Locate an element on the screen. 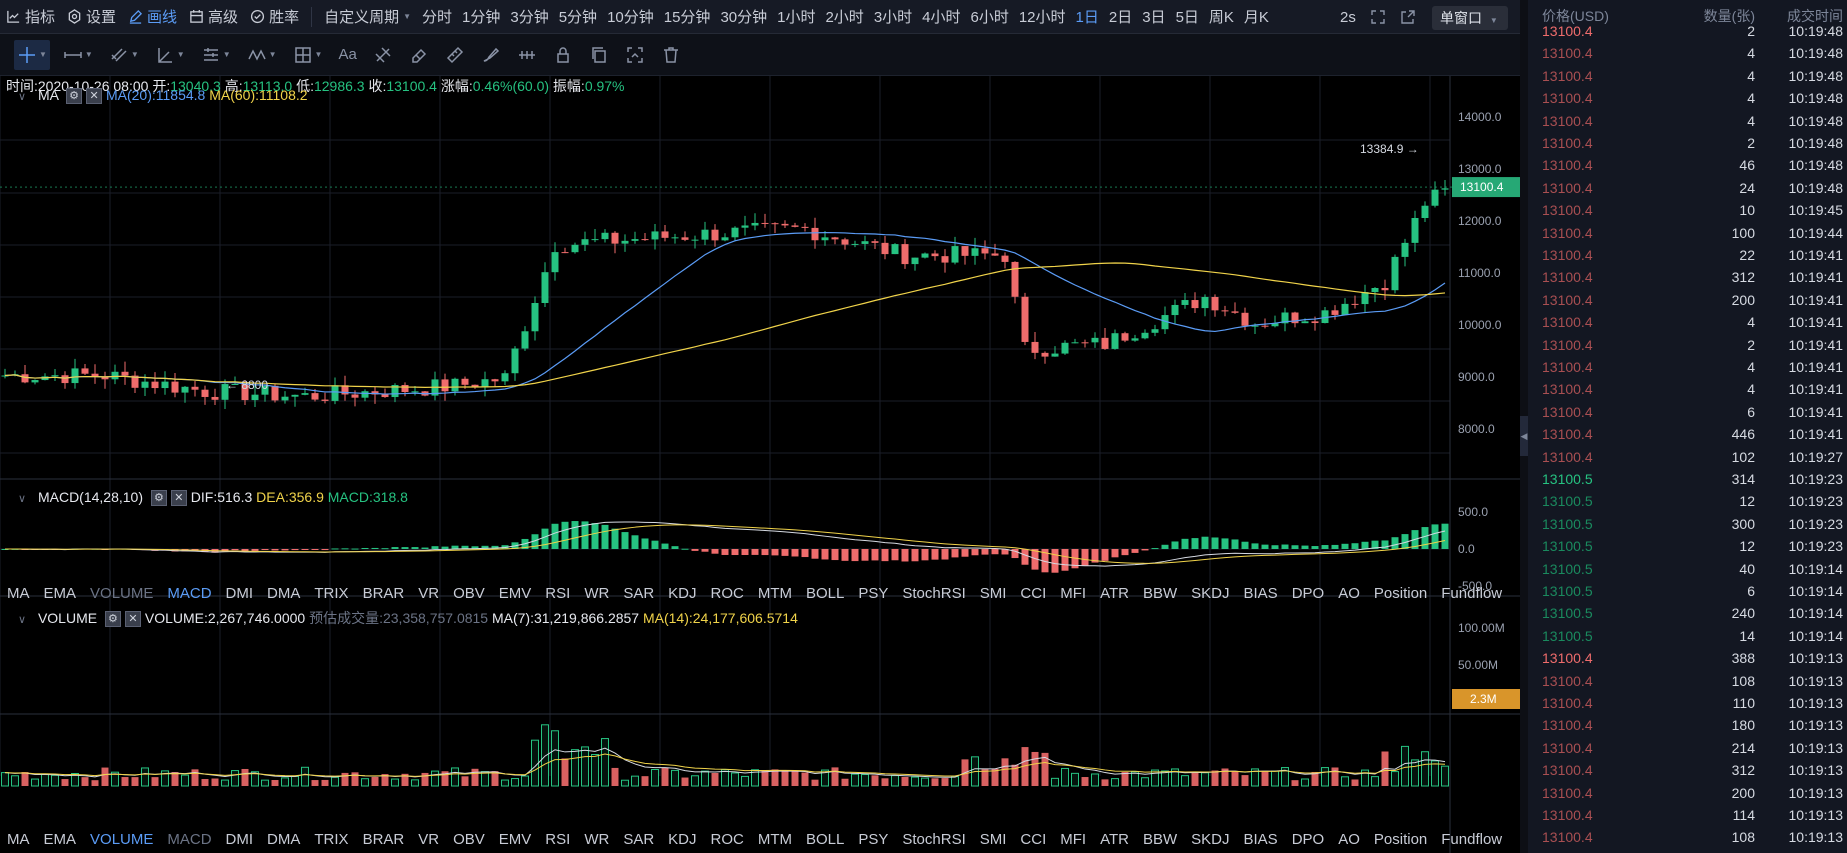 The image size is (1847, 853). lock-tool is located at coordinates (563, 55).